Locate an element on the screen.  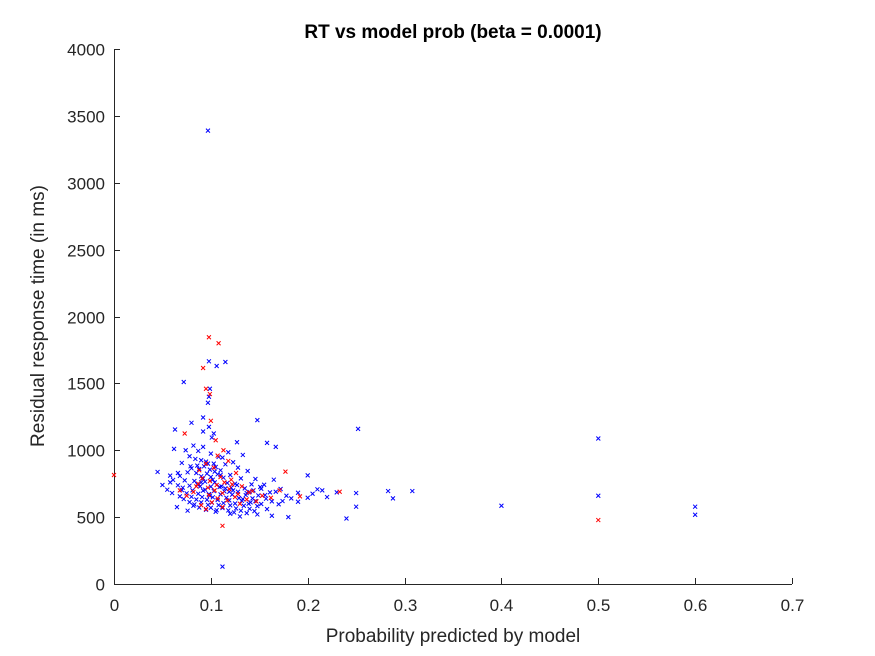
x-tick-label: 0.2 is located at coordinates (309, 605).